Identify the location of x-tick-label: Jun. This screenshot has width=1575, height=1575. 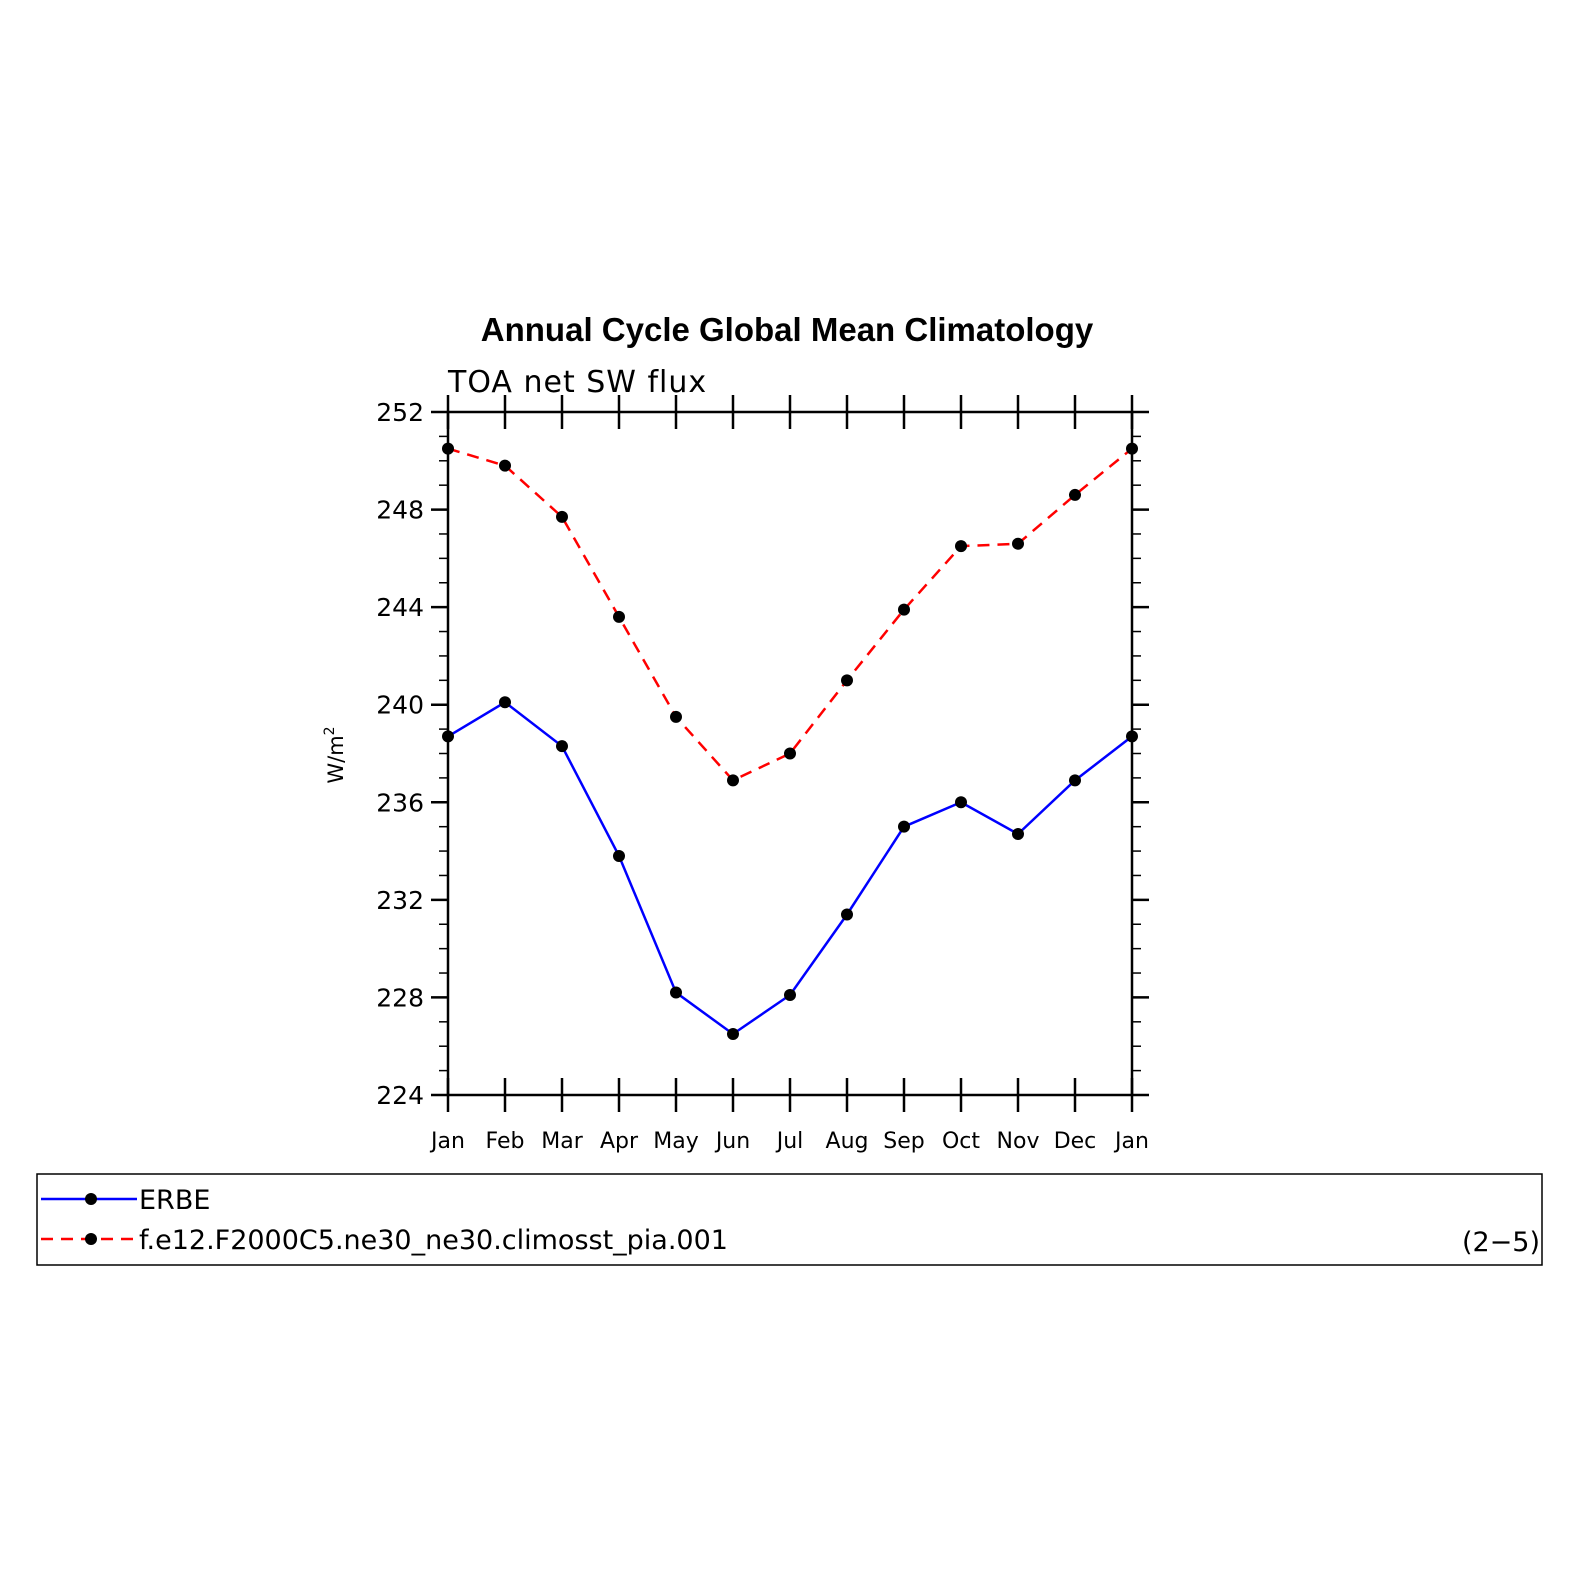
(732, 1141).